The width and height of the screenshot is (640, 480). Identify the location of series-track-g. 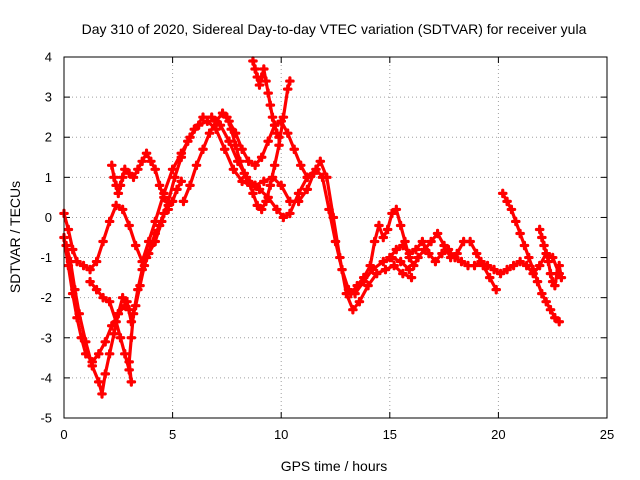
(258, 145).